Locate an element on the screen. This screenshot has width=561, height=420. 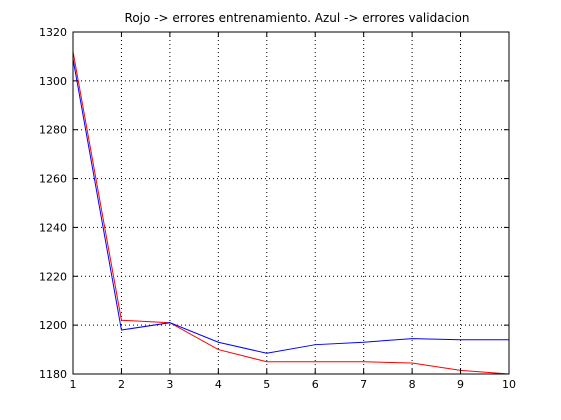
x-tick-label: 5 is located at coordinates (266, 384).